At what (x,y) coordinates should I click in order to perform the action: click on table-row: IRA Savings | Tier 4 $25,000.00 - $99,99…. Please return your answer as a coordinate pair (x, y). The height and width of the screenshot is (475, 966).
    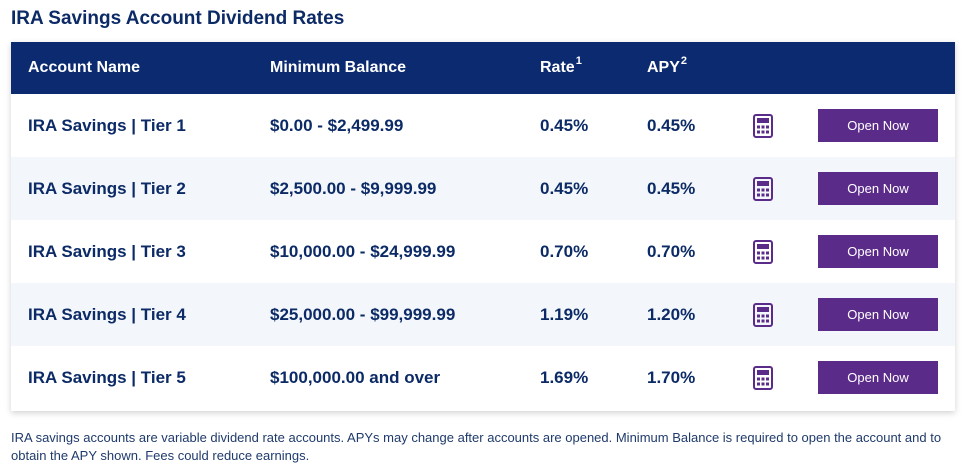
    Looking at the image, I should click on (483, 314).